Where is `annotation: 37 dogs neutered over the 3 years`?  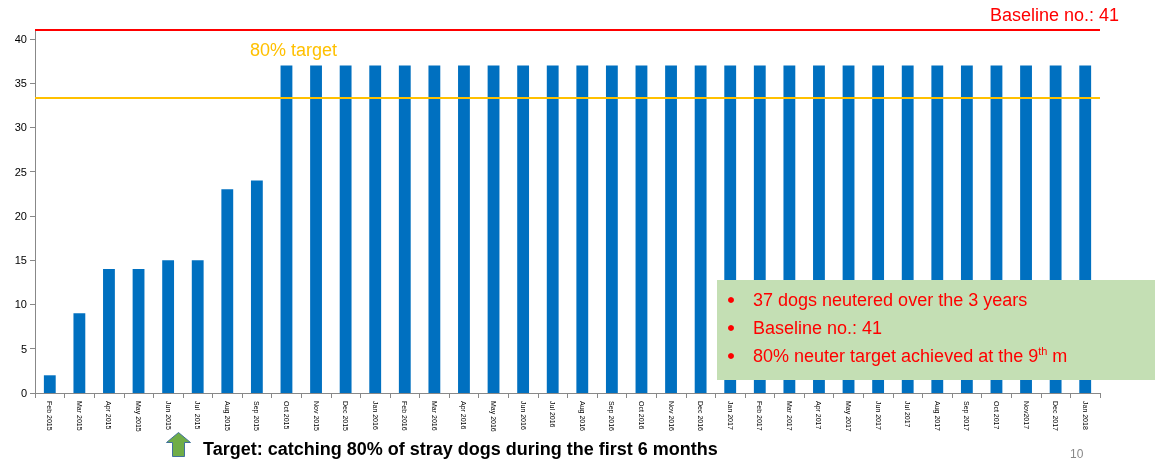 annotation: 37 dogs neutered over the 3 years is located at coordinates (890, 300).